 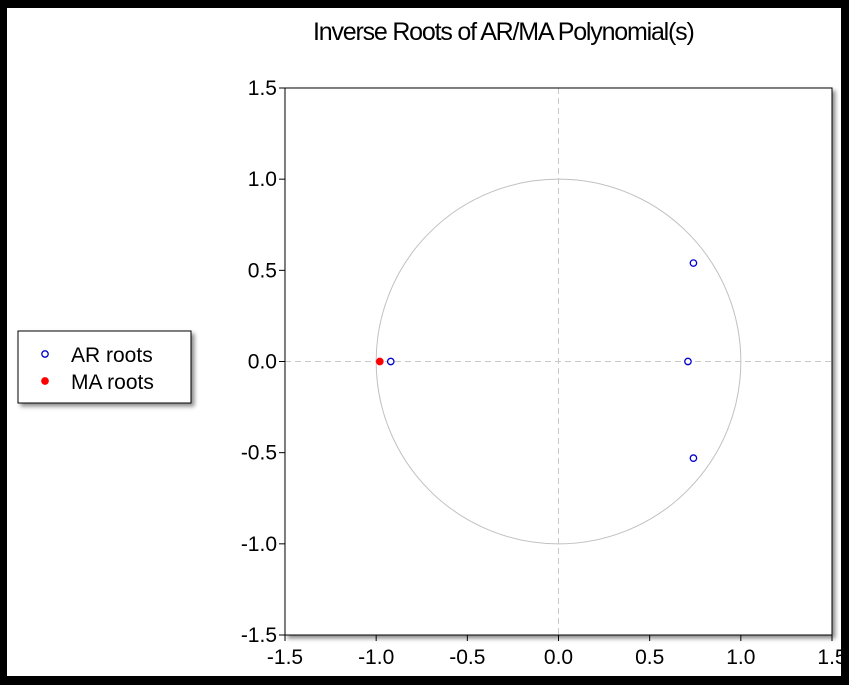 What do you see at coordinates (649, 657) in the screenshot?
I see `x-tick-label: 0.5` at bounding box center [649, 657].